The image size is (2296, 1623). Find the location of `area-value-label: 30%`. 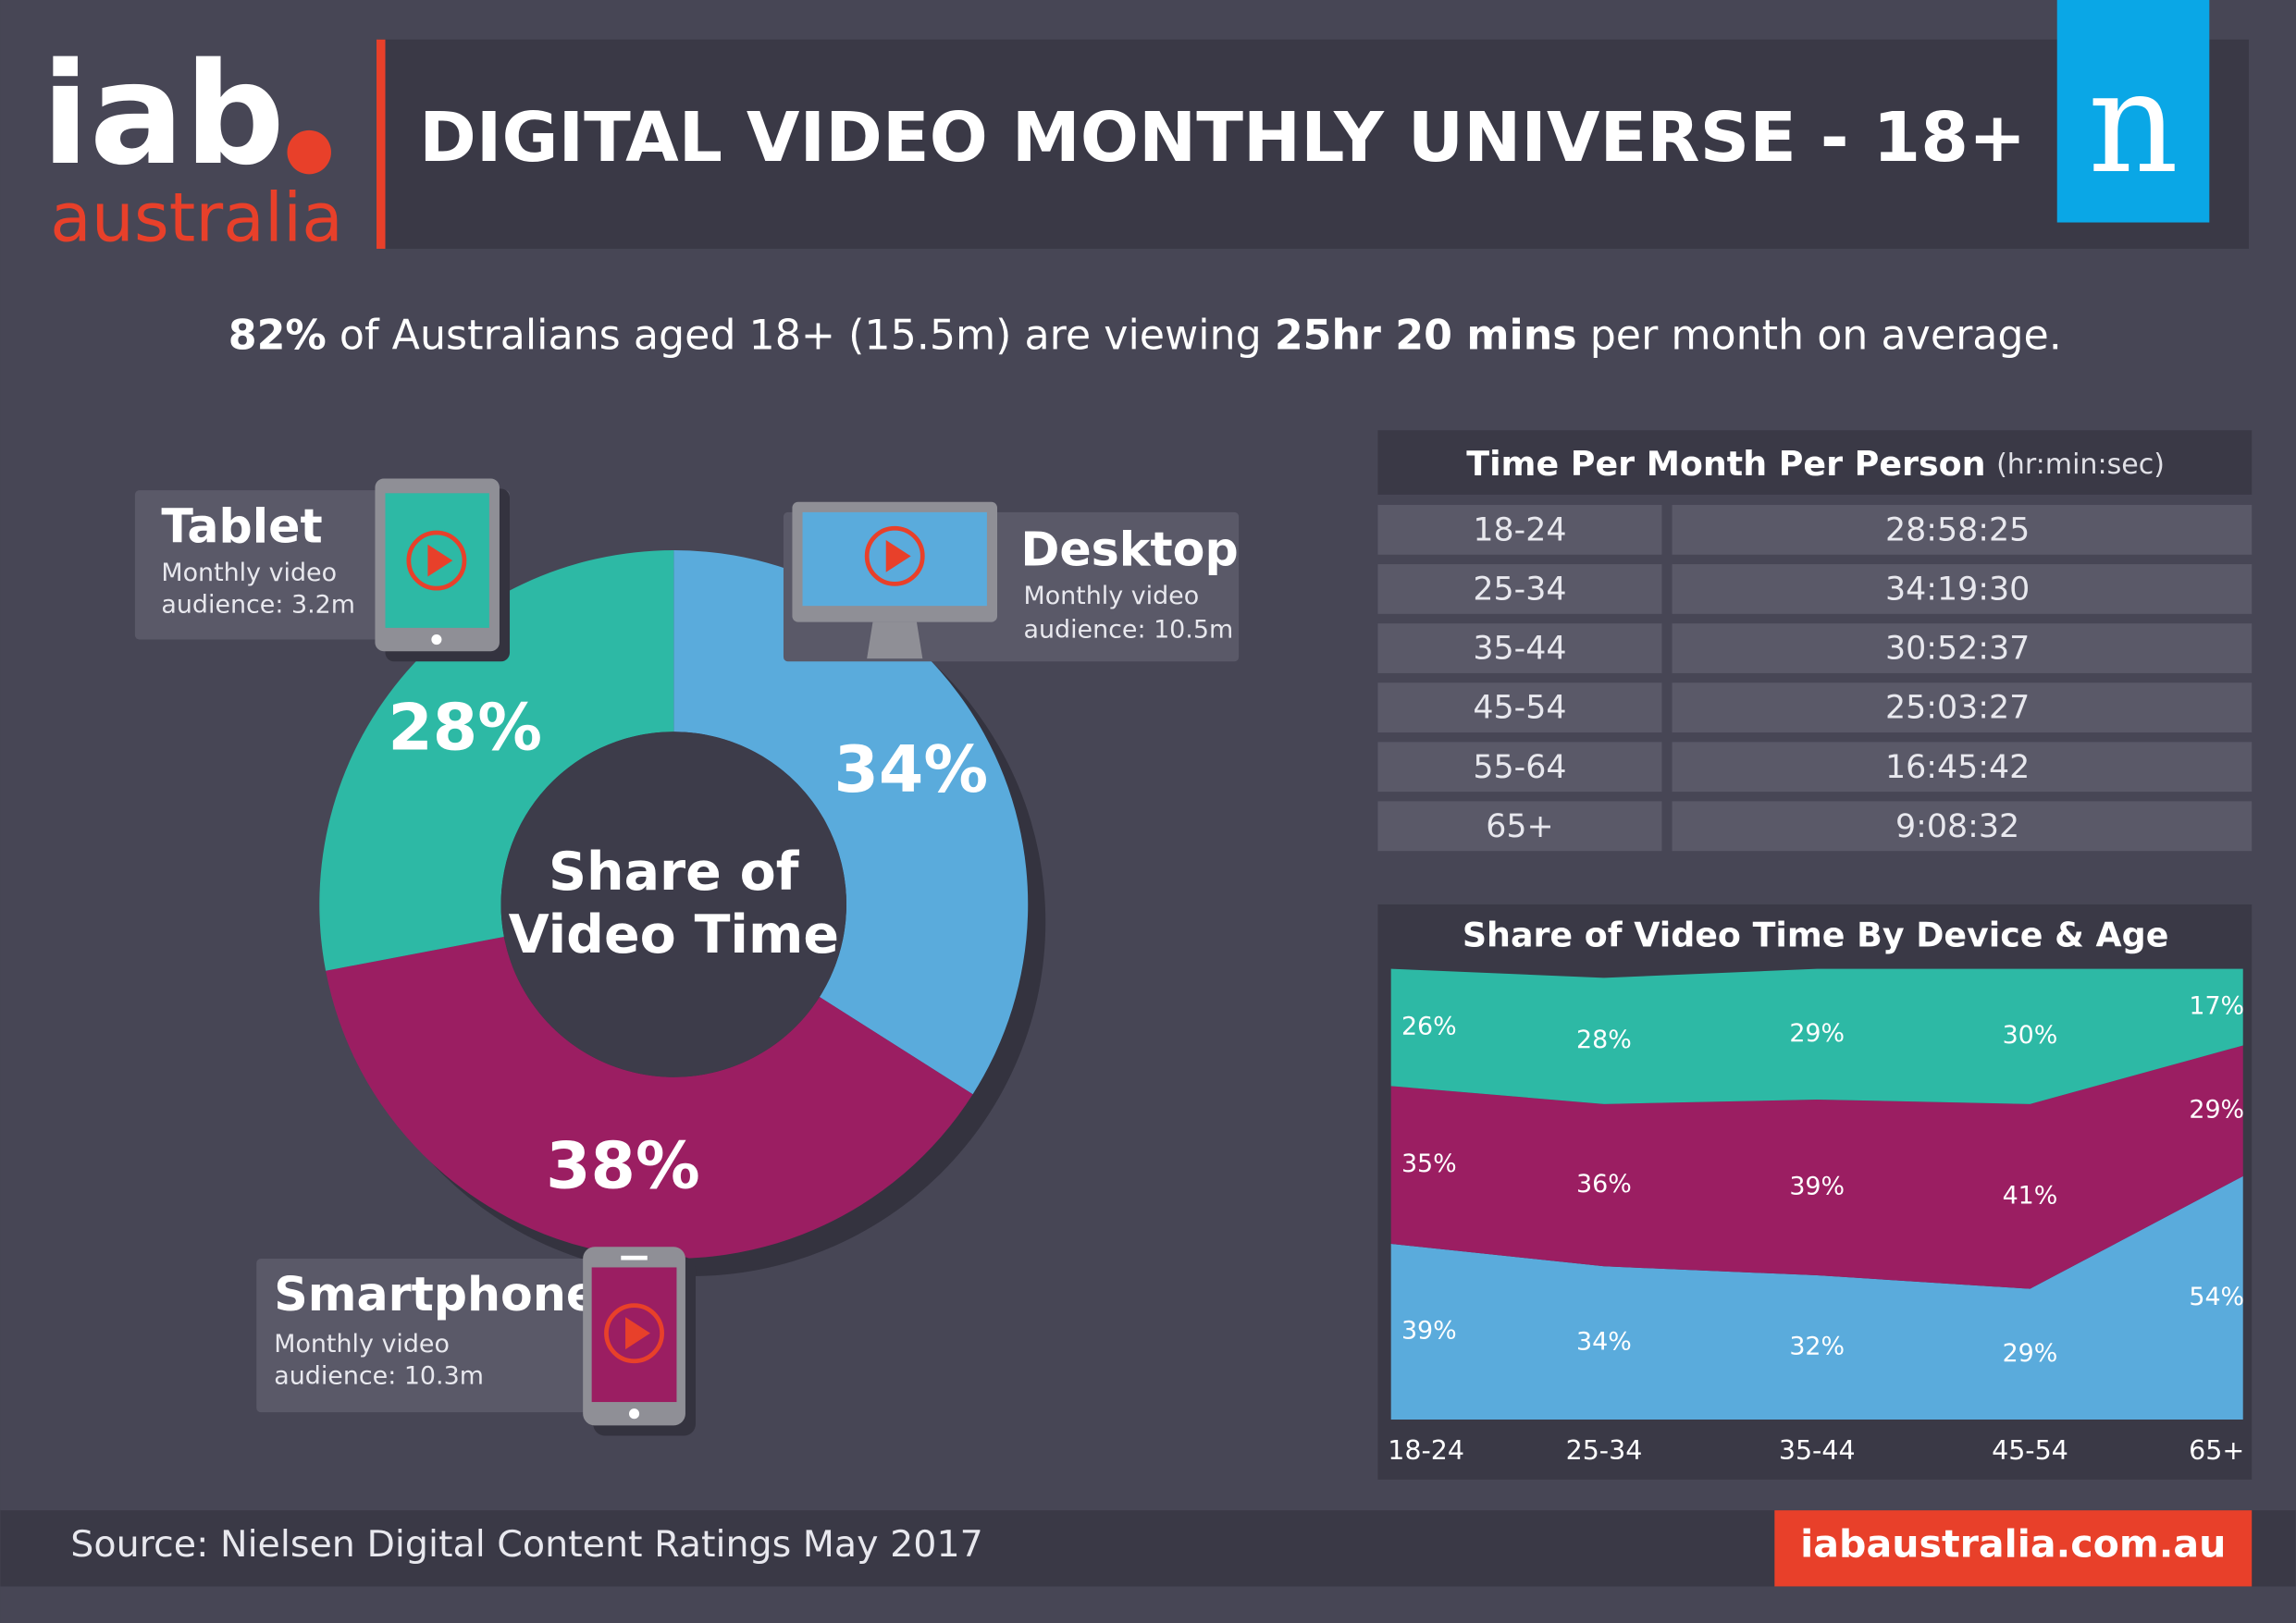

area-value-label: 30% is located at coordinates (2030, 1035).